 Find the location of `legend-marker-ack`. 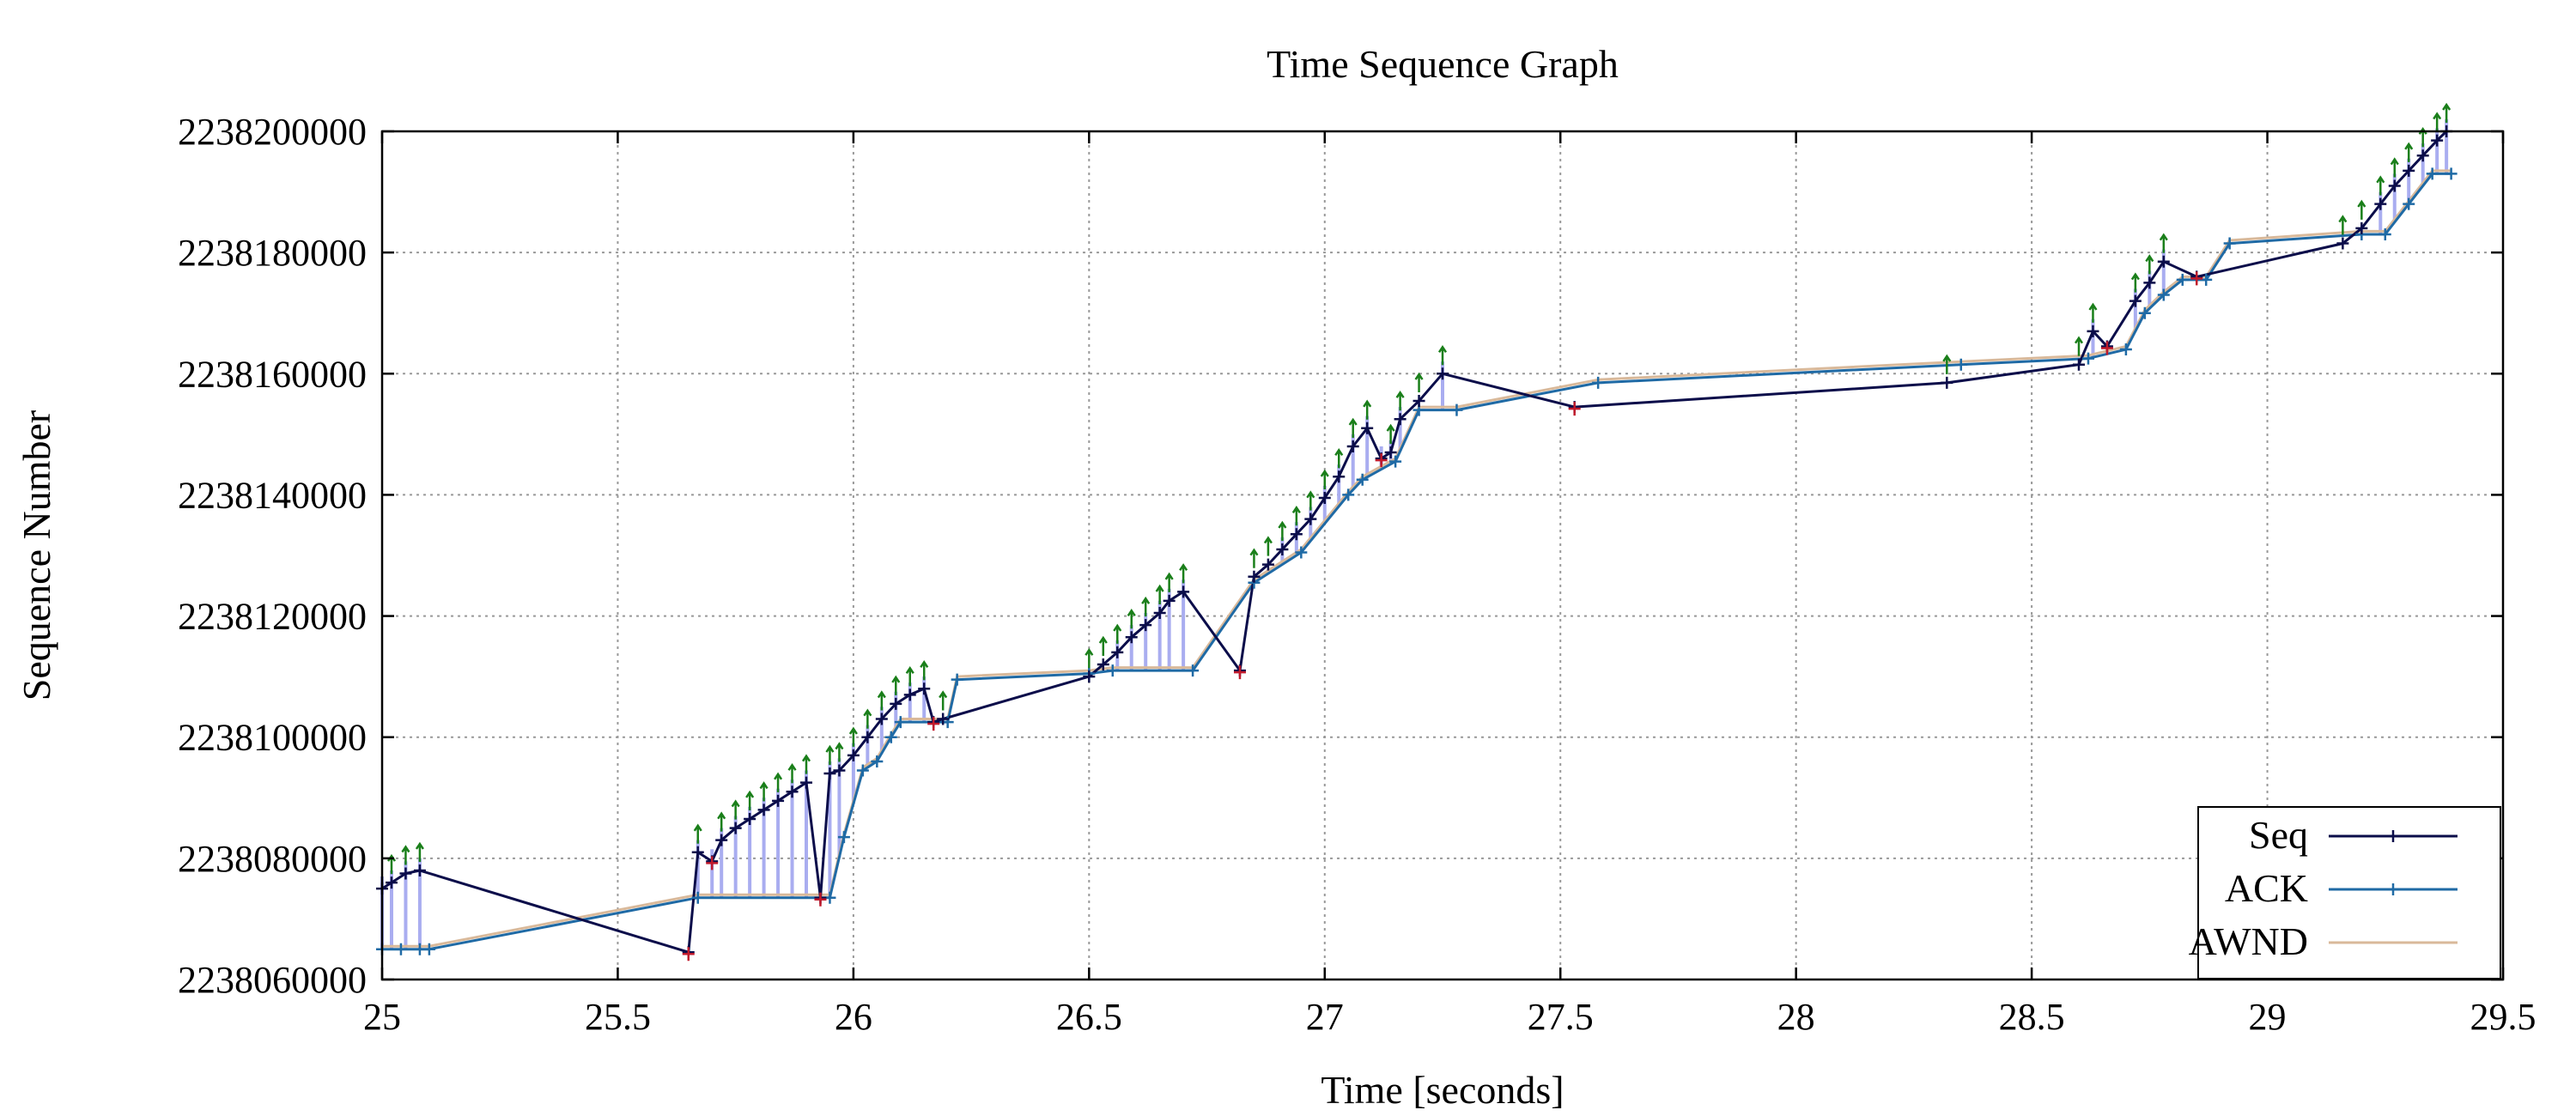

legend-marker-ack is located at coordinates (2393, 889).